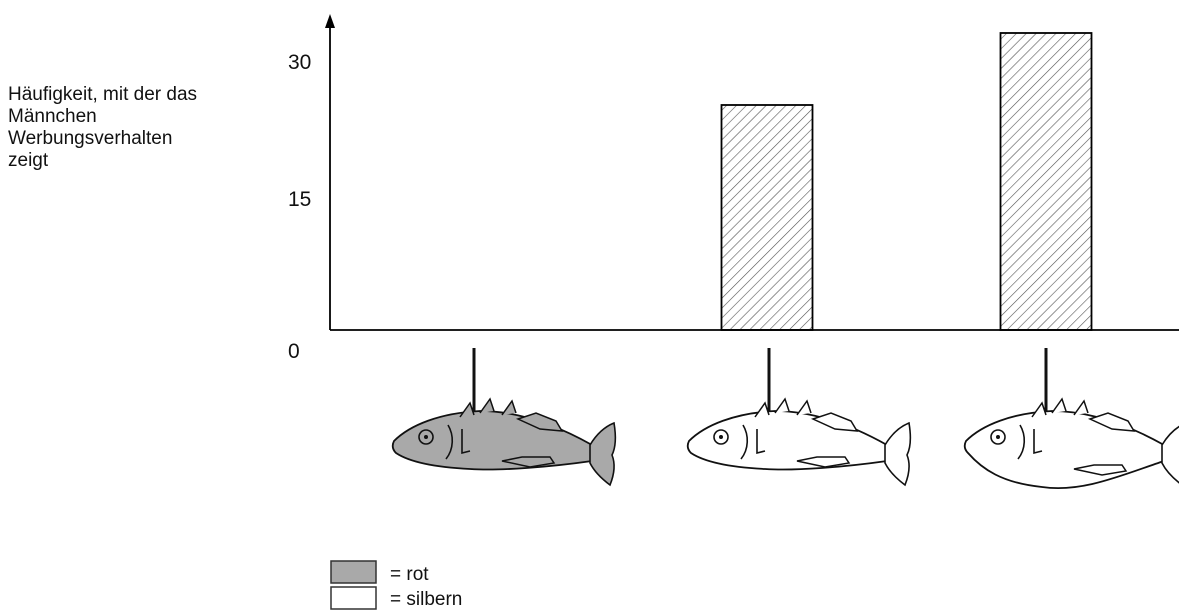  I want to click on legend-swatch-silbern, so click(353, 598).